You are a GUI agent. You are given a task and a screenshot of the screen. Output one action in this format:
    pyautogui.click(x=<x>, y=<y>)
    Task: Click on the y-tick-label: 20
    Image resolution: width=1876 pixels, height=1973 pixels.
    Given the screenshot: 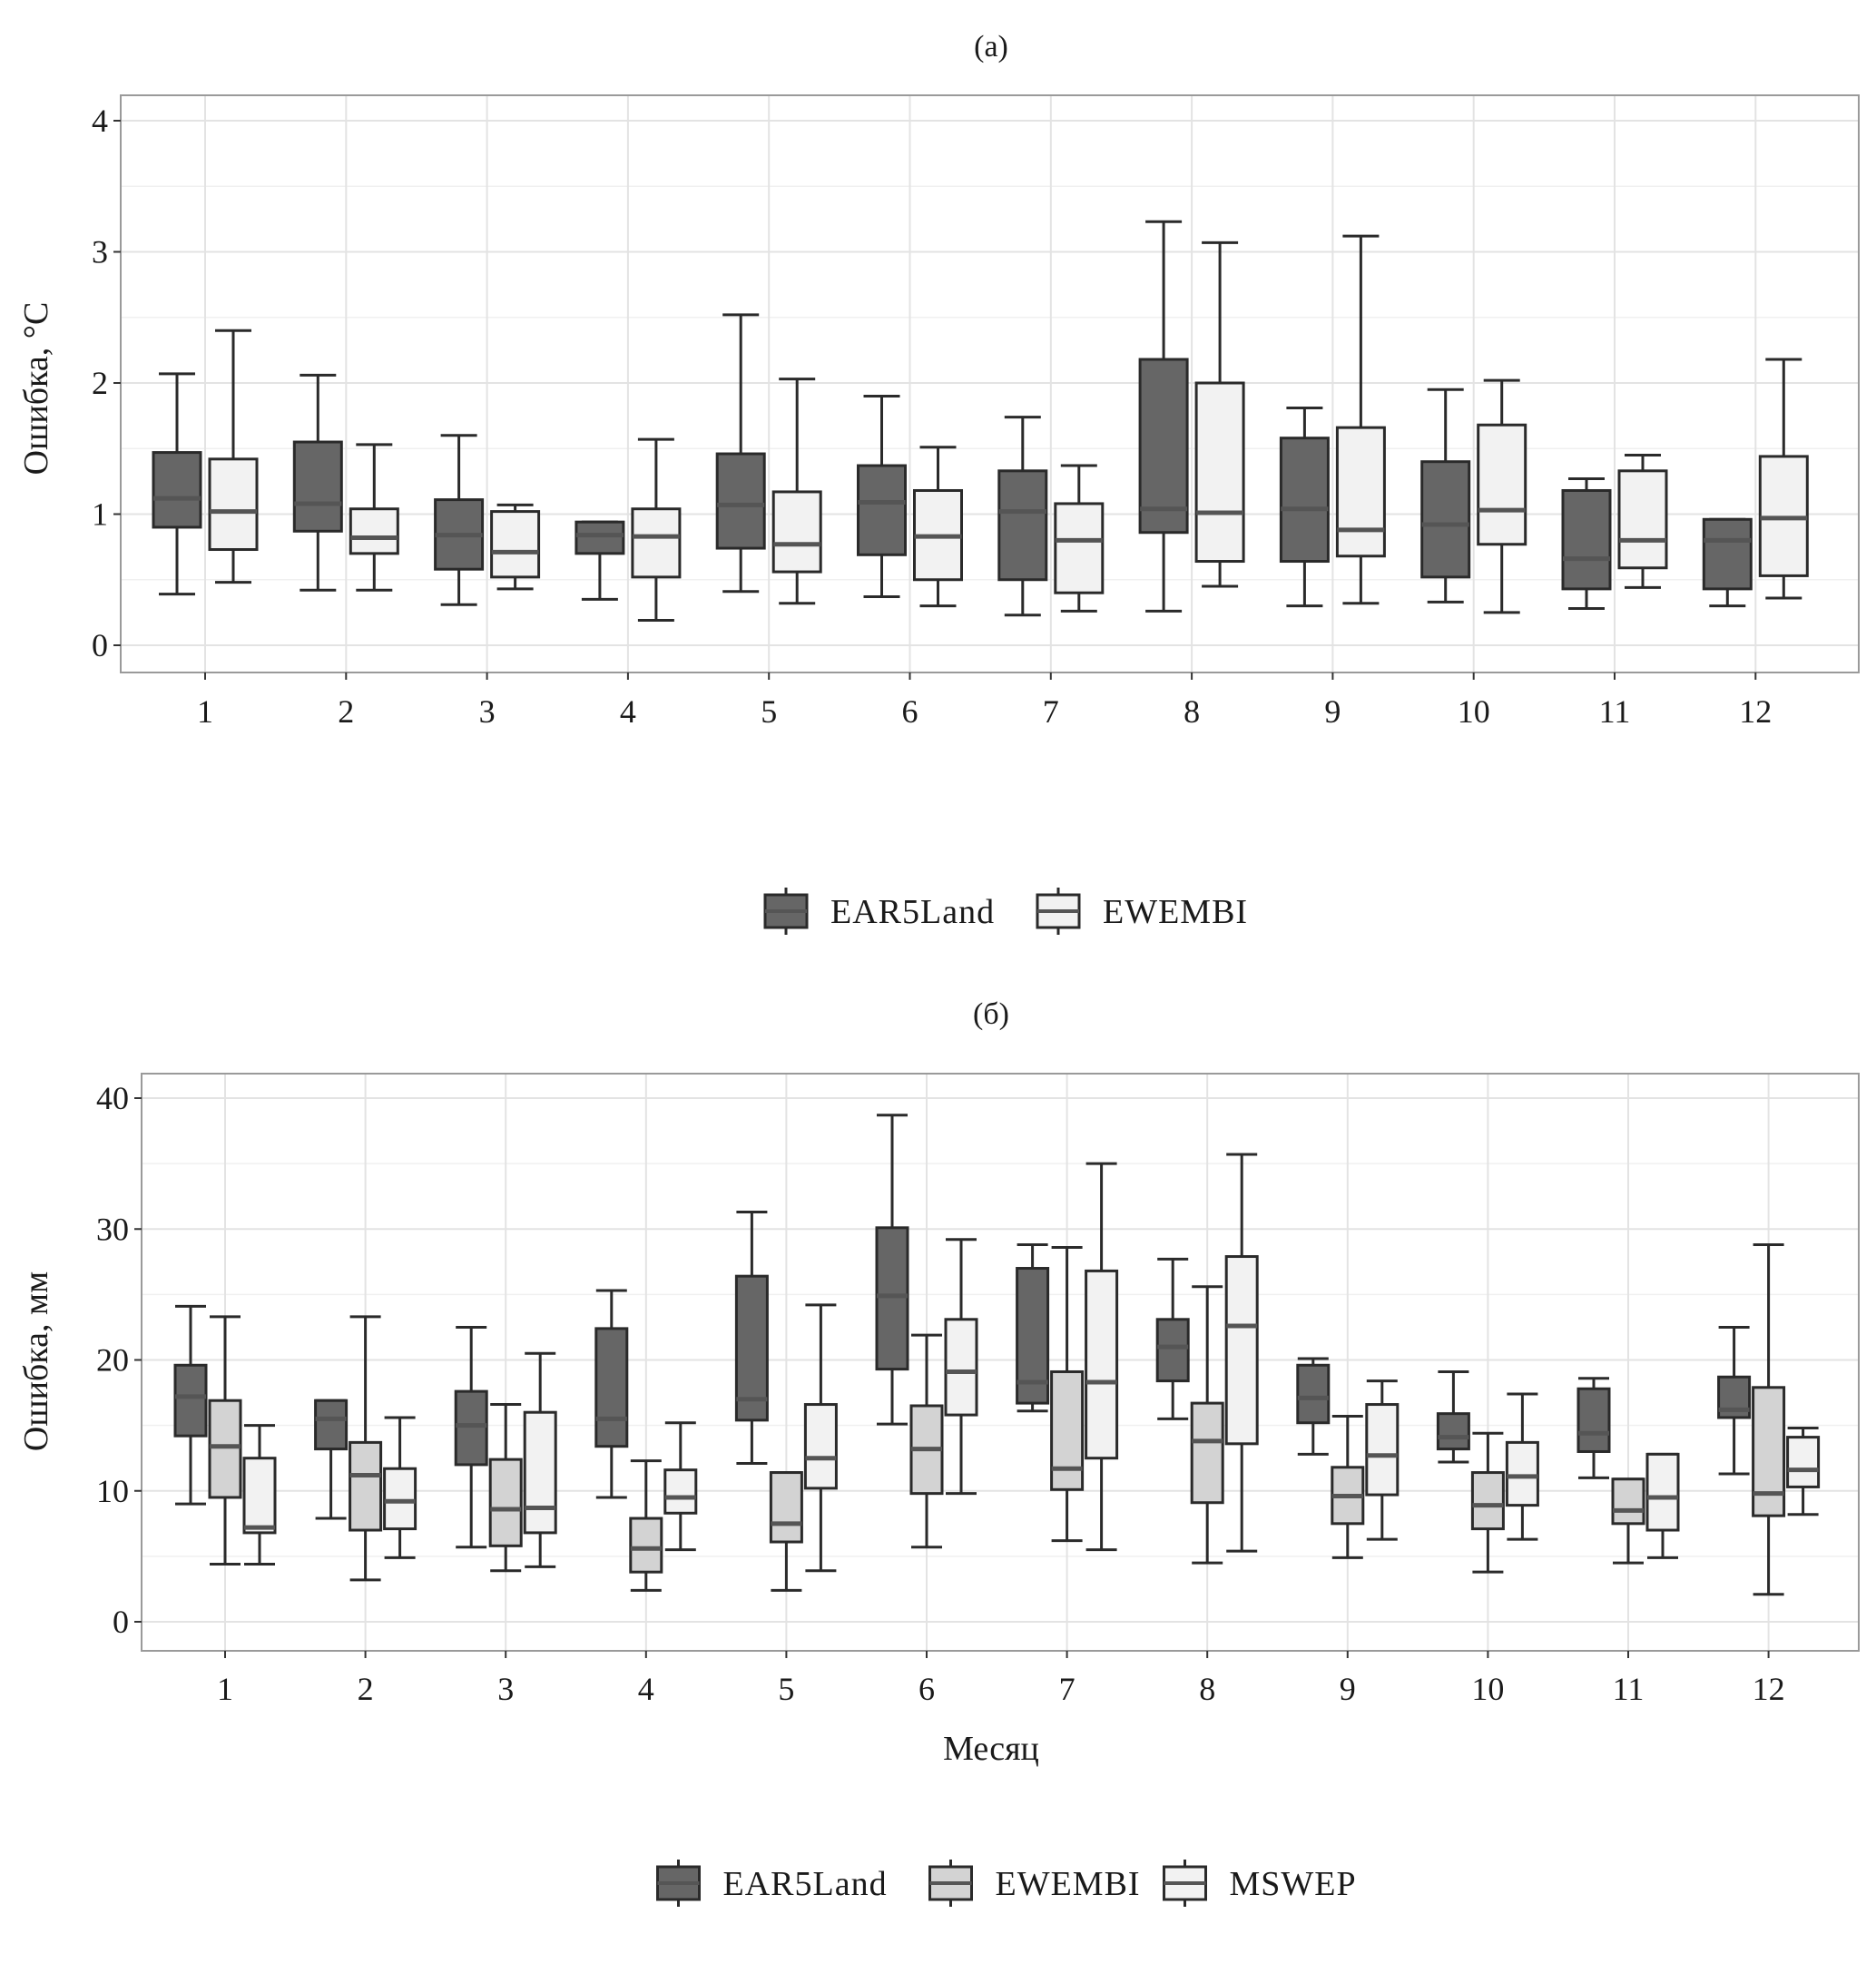 What is the action you would take?
    pyautogui.click(x=113, y=1361)
    